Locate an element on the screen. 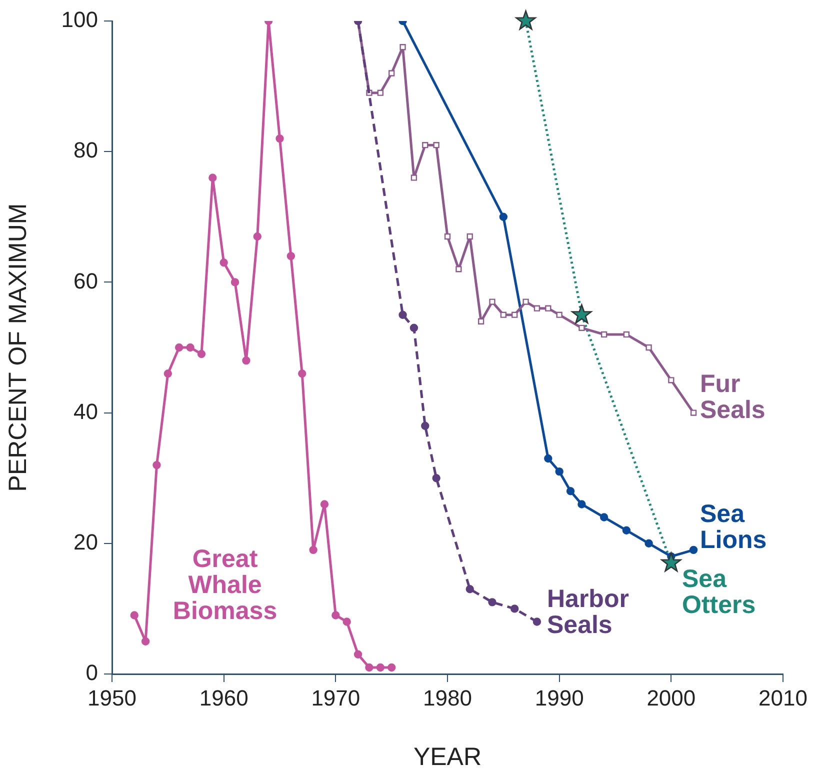 This screenshot has width=823, height=777. series-label: Great Whale Biomass is located at coordinates (225, 584).